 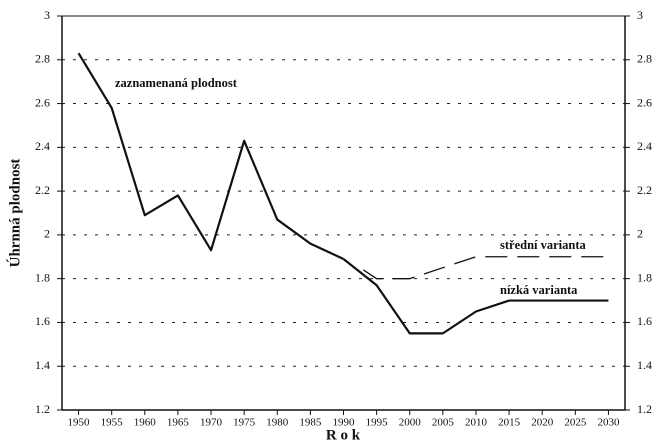 I want to click on y-tick-label: 1.6, so click(x=42, y=321).